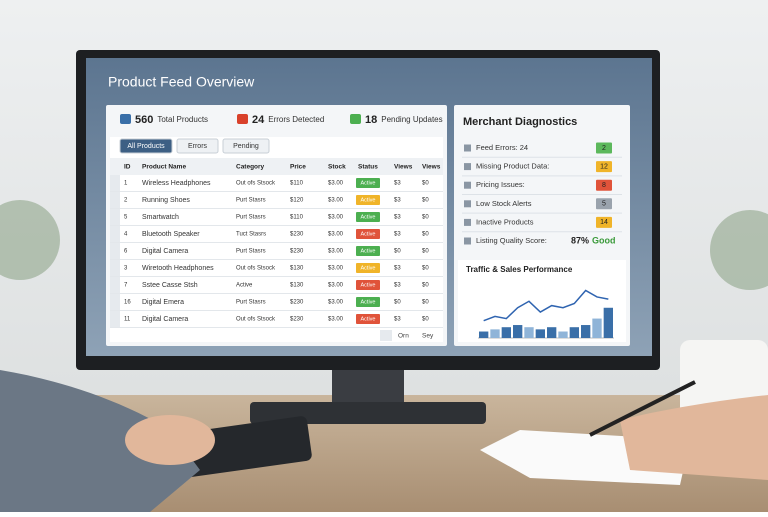  I want to click on item-label: Low Stock Alerts, so click(504, 203).